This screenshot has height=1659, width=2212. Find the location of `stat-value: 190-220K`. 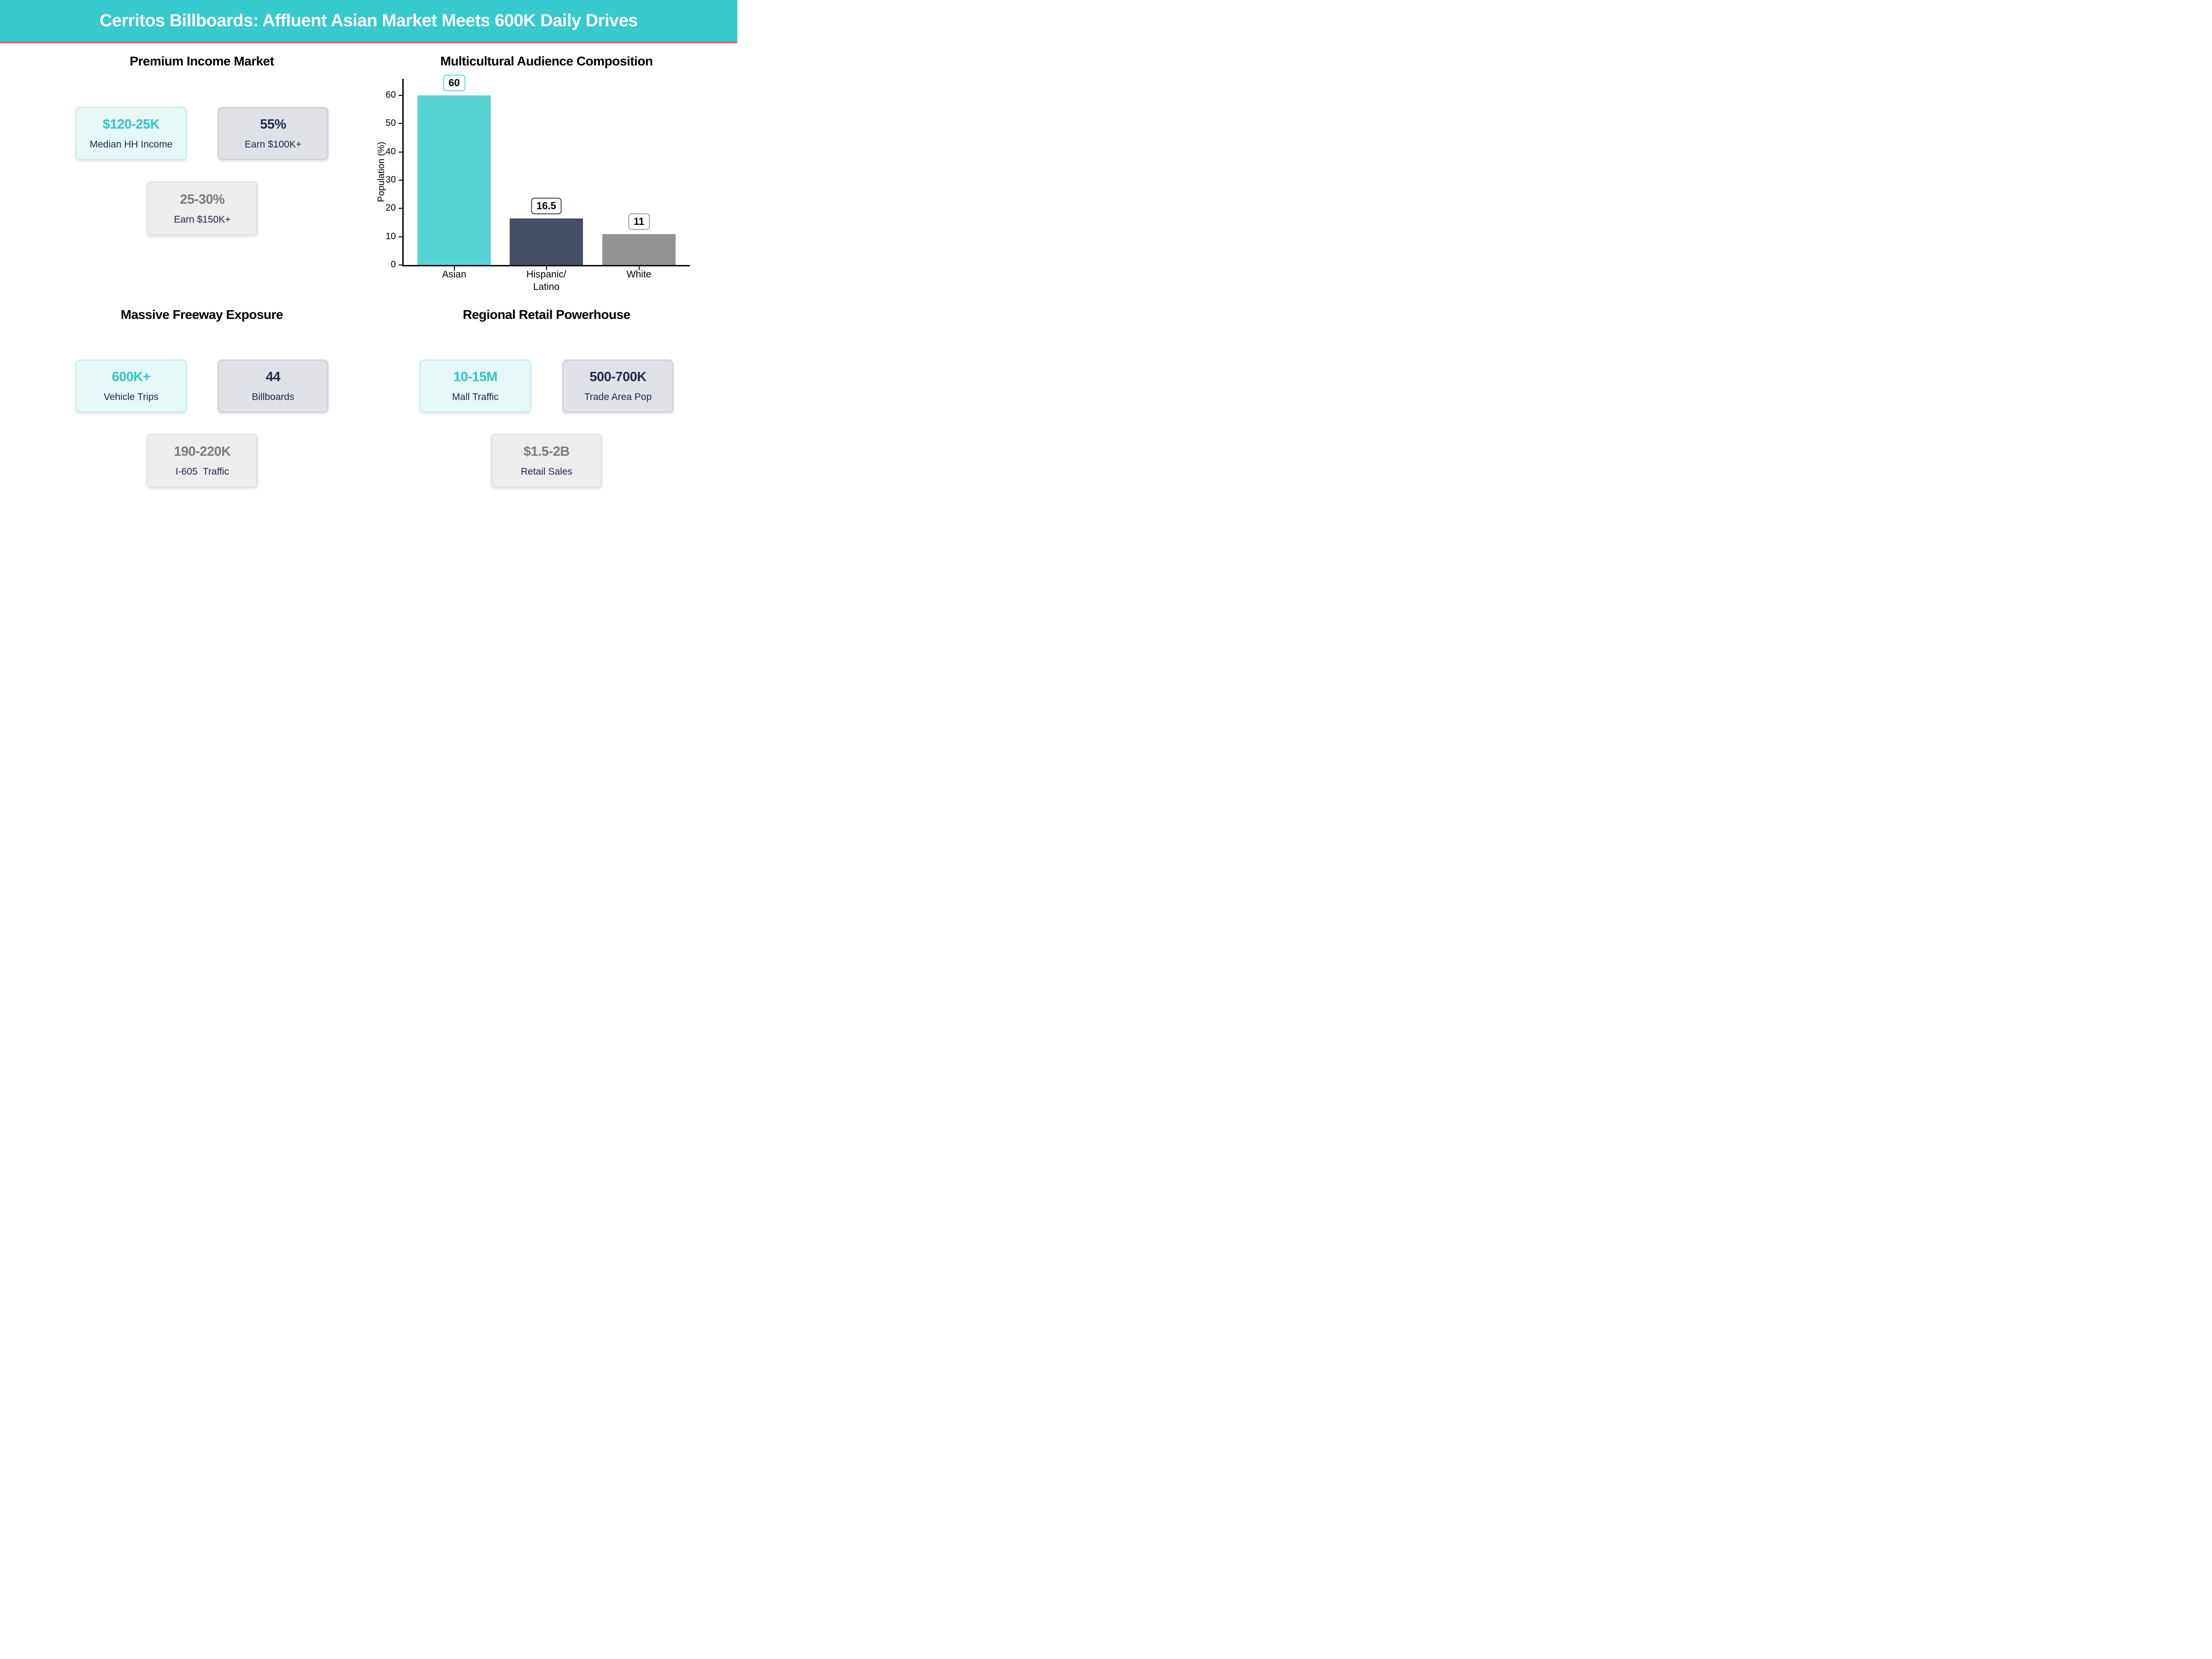

stat-value: 190-220K is located at coordinates (202, 451).